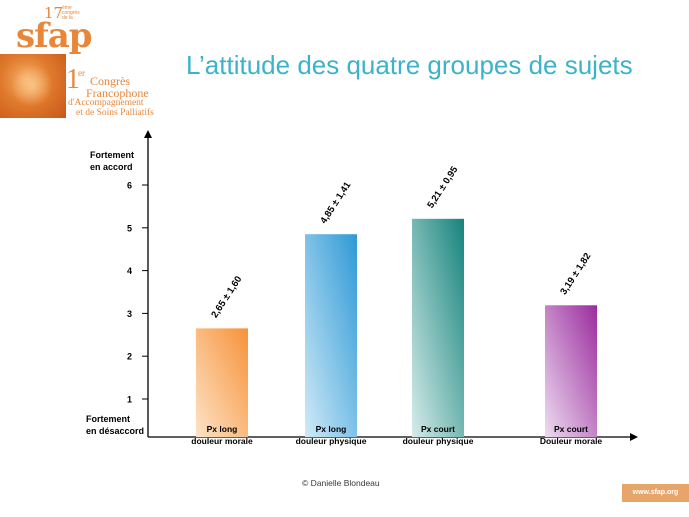  Describe the element at coordinates (335, 202) in the screenshot. I see `bar-data-label: 4,85 ± 1,41` at that location.